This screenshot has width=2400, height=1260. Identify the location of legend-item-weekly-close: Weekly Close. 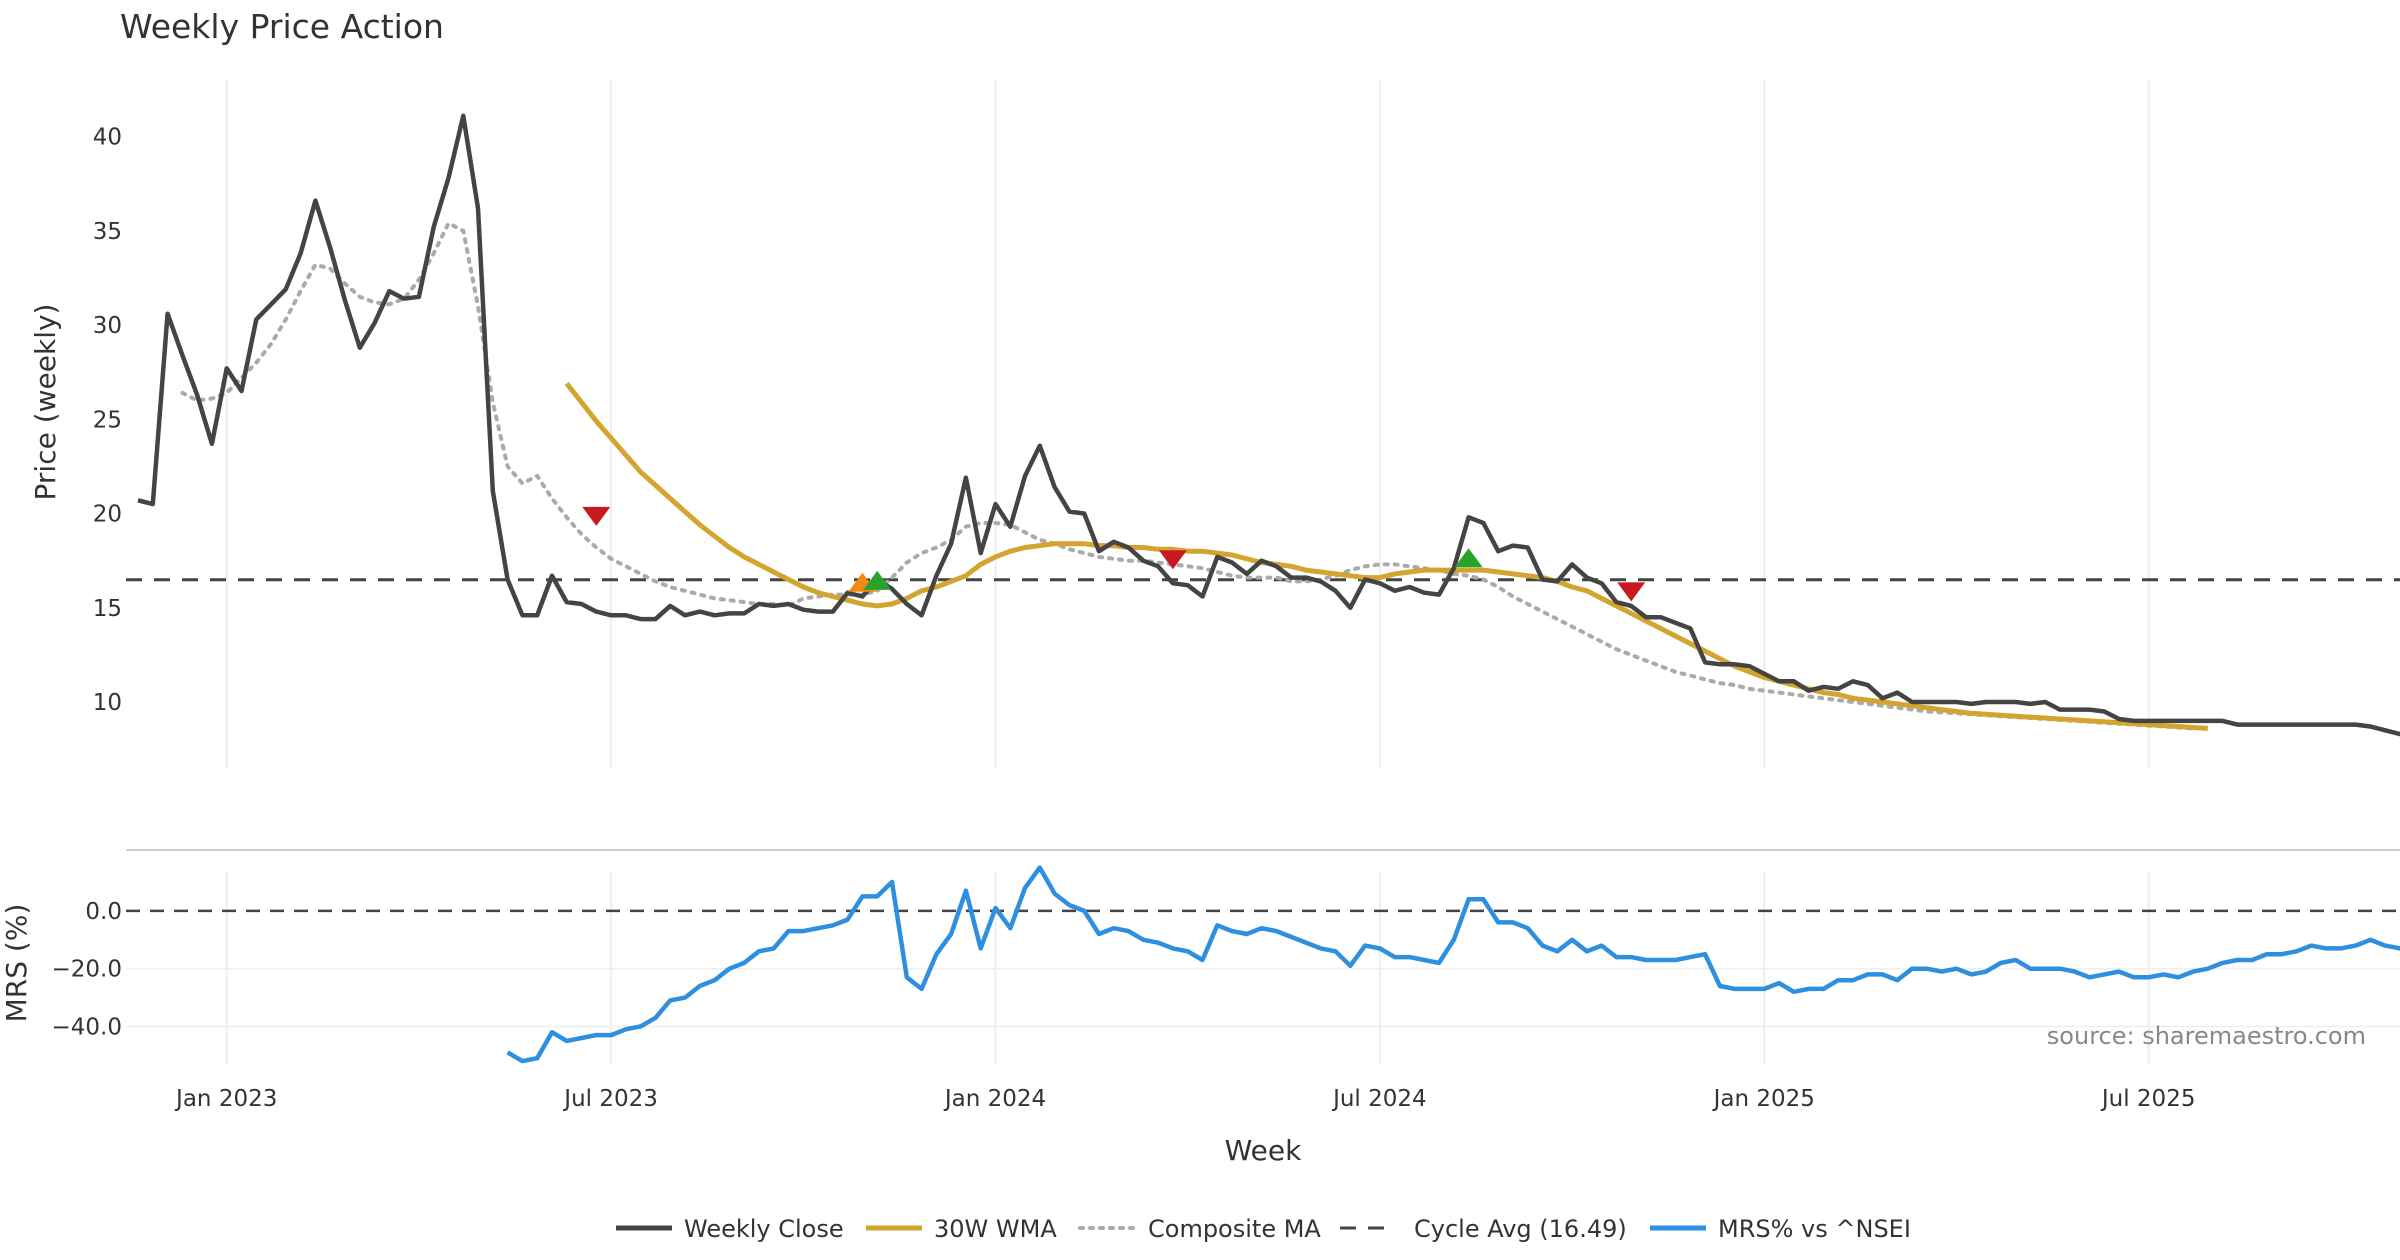
(730, 1229).